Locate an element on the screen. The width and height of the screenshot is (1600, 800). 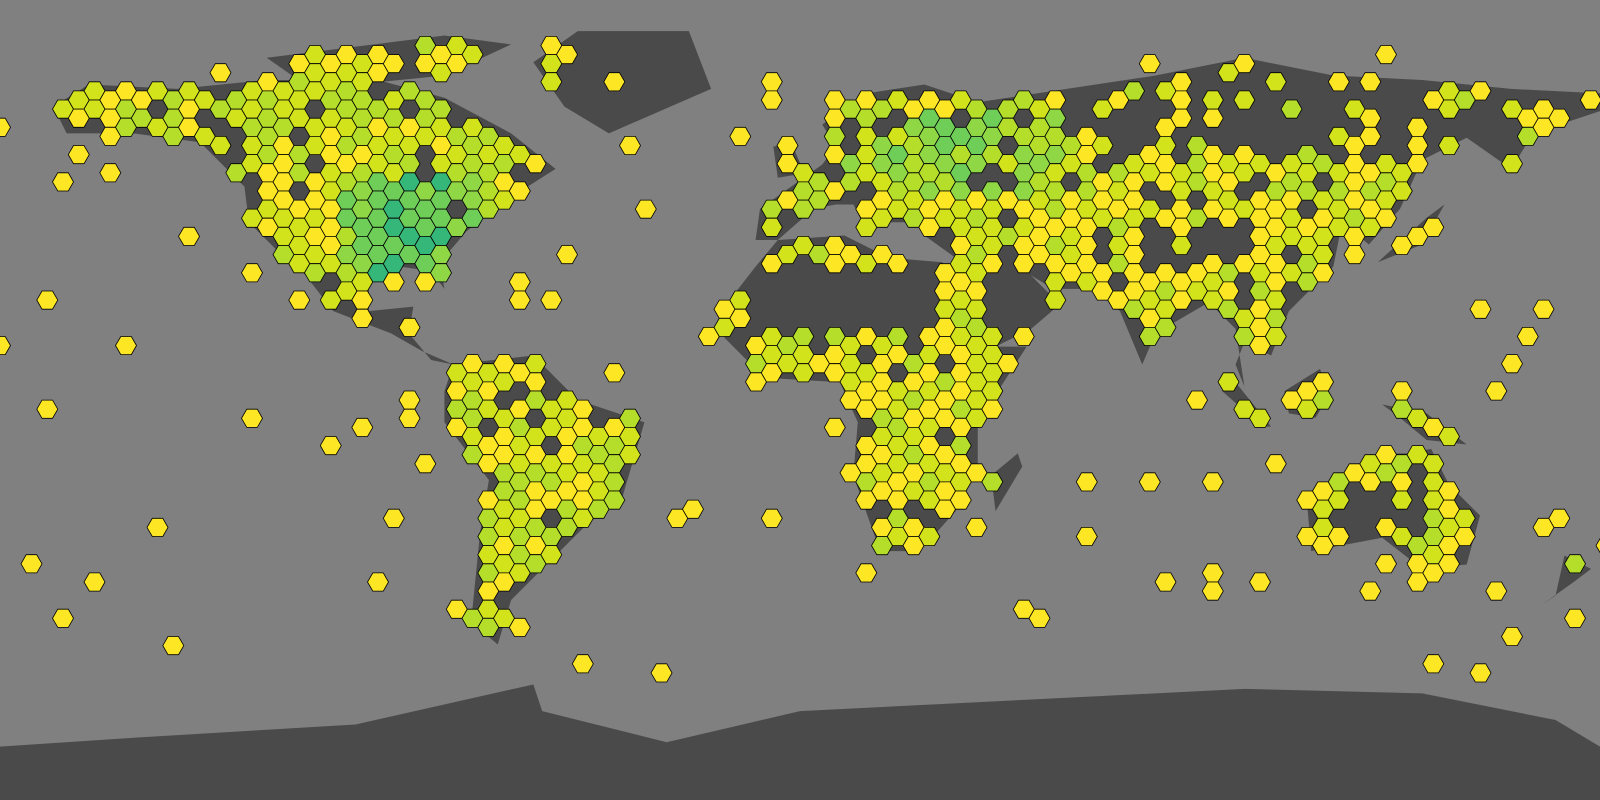
land-madagascar is located at coordinates (1007, 482).